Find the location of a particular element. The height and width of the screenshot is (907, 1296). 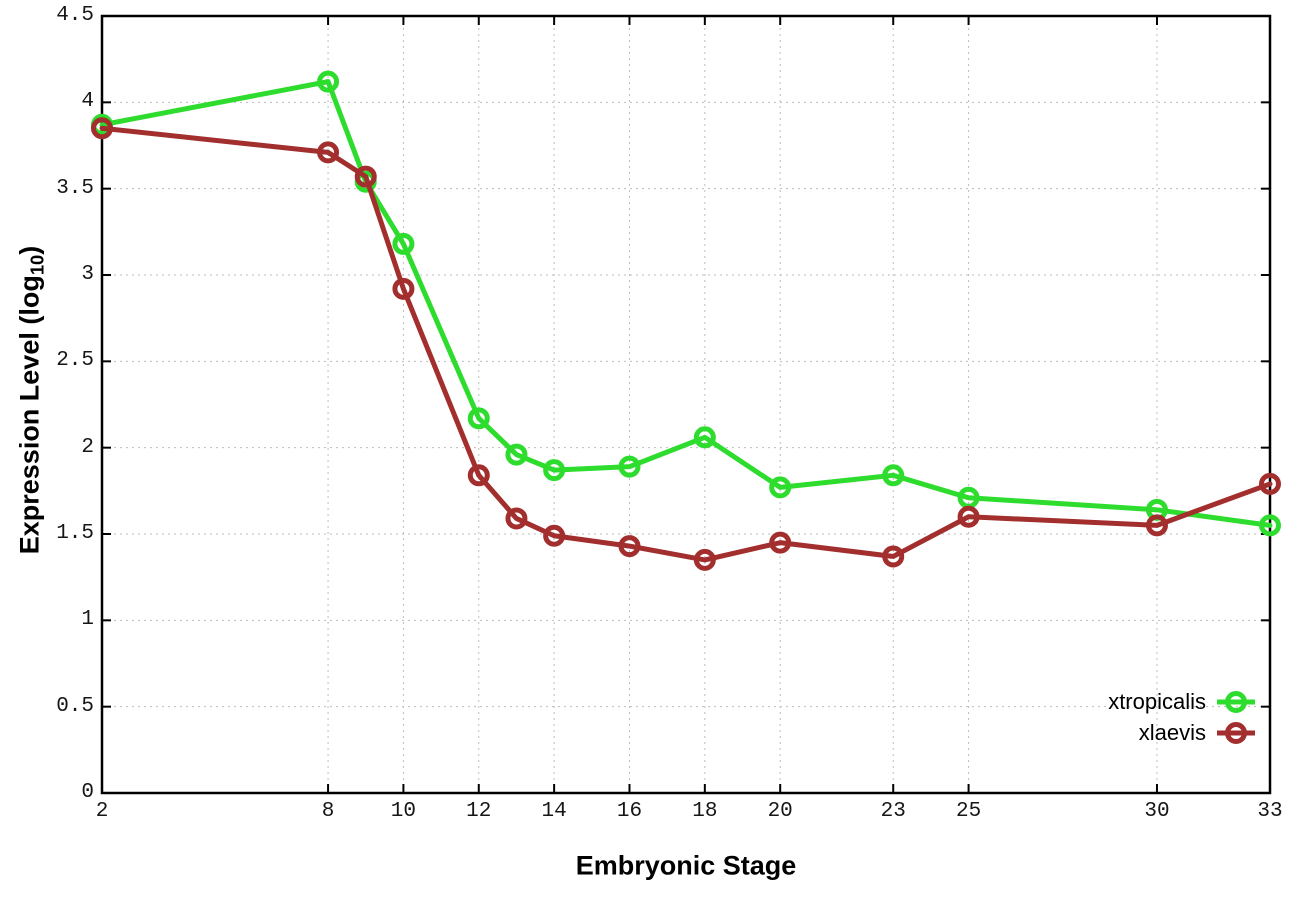

y-axis-label: Expression Level (log10) is located at coordinates (31, 400).